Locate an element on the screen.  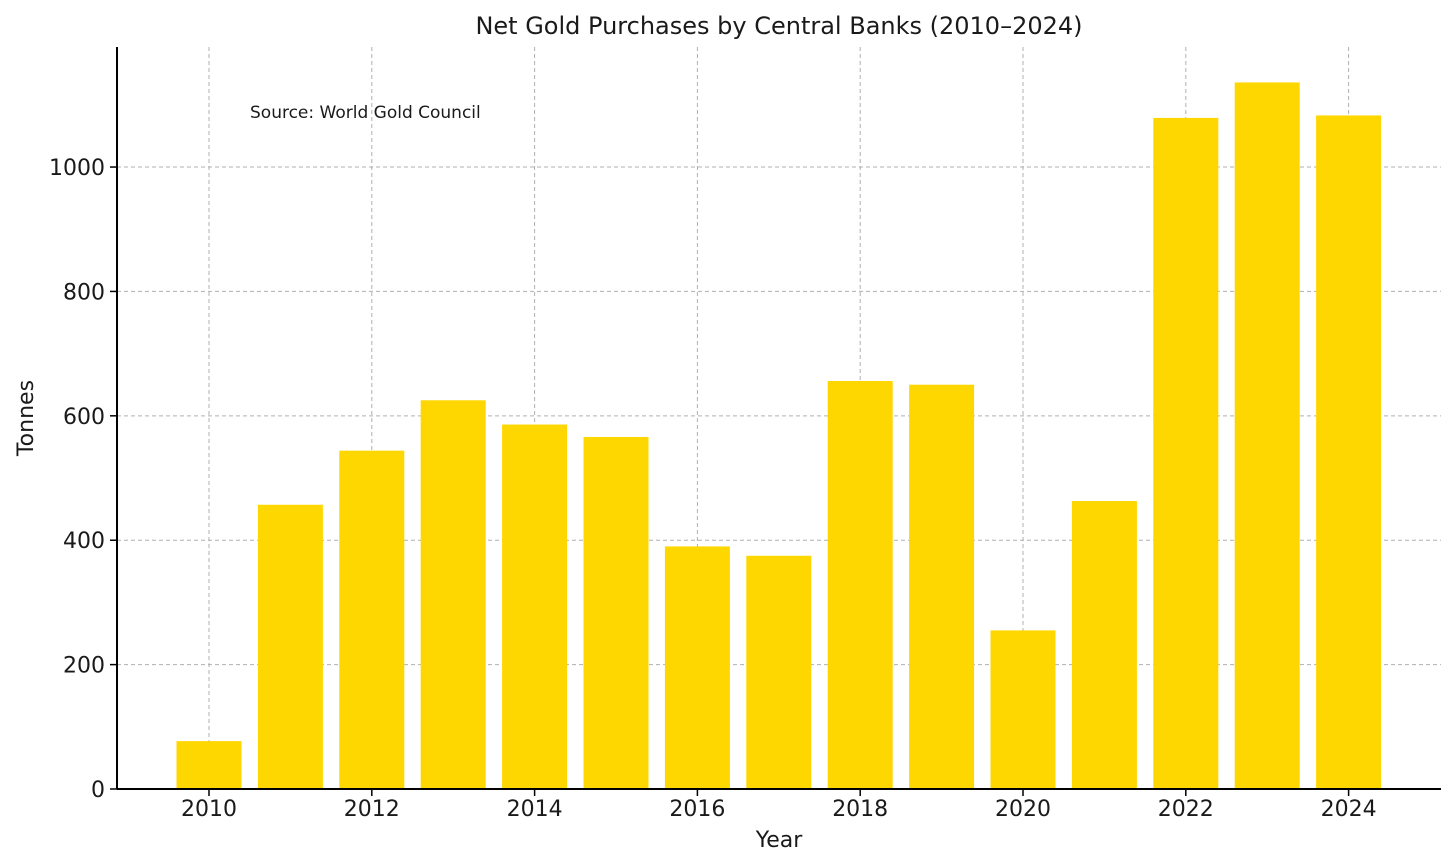
y-tick-label: 400 is located at coordinates (84, 541).